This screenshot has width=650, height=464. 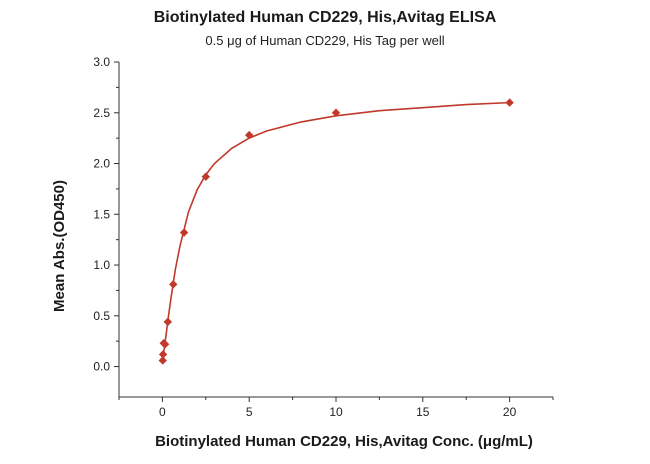 I want to click on y-tick-label: 1.0, so click(x=101, y=265).